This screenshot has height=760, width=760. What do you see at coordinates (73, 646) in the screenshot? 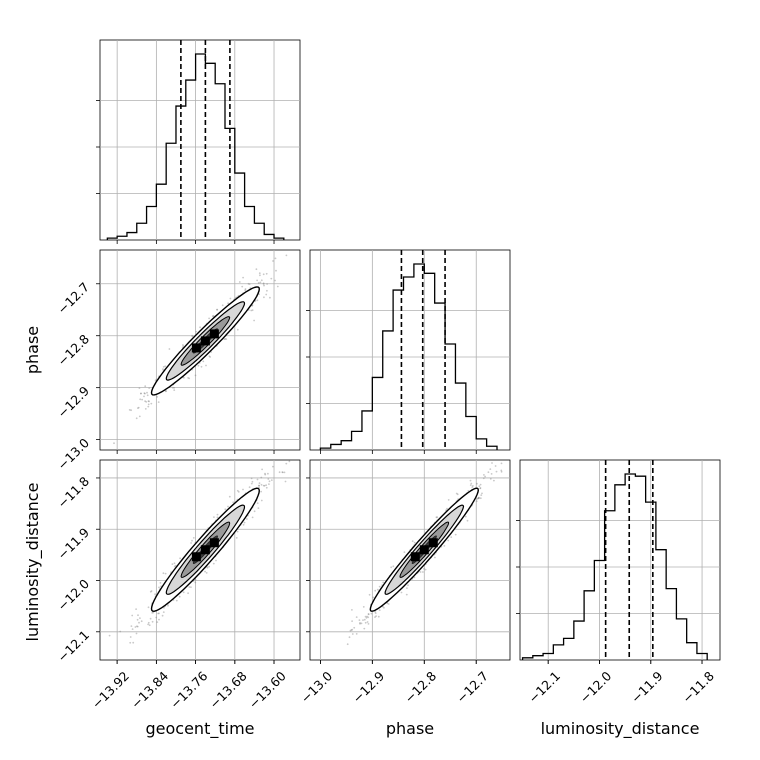
I see `tick-label-y: −12.1` at bounding box center [73, 646].